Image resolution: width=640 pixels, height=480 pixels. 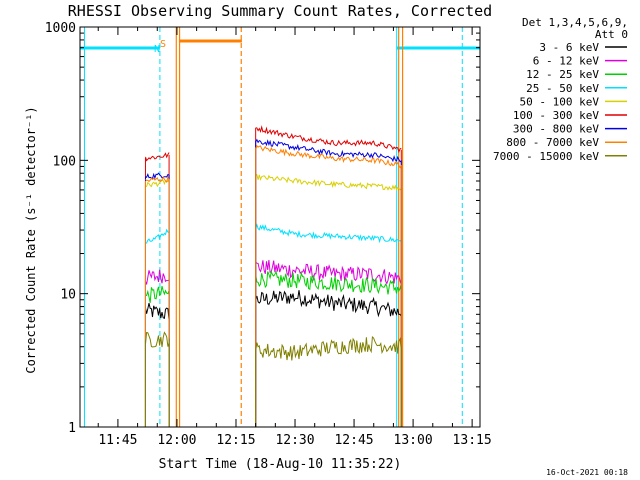 I want to click on legend-label-8: 7000 - 15000 keV, so click(x=546, y=156).